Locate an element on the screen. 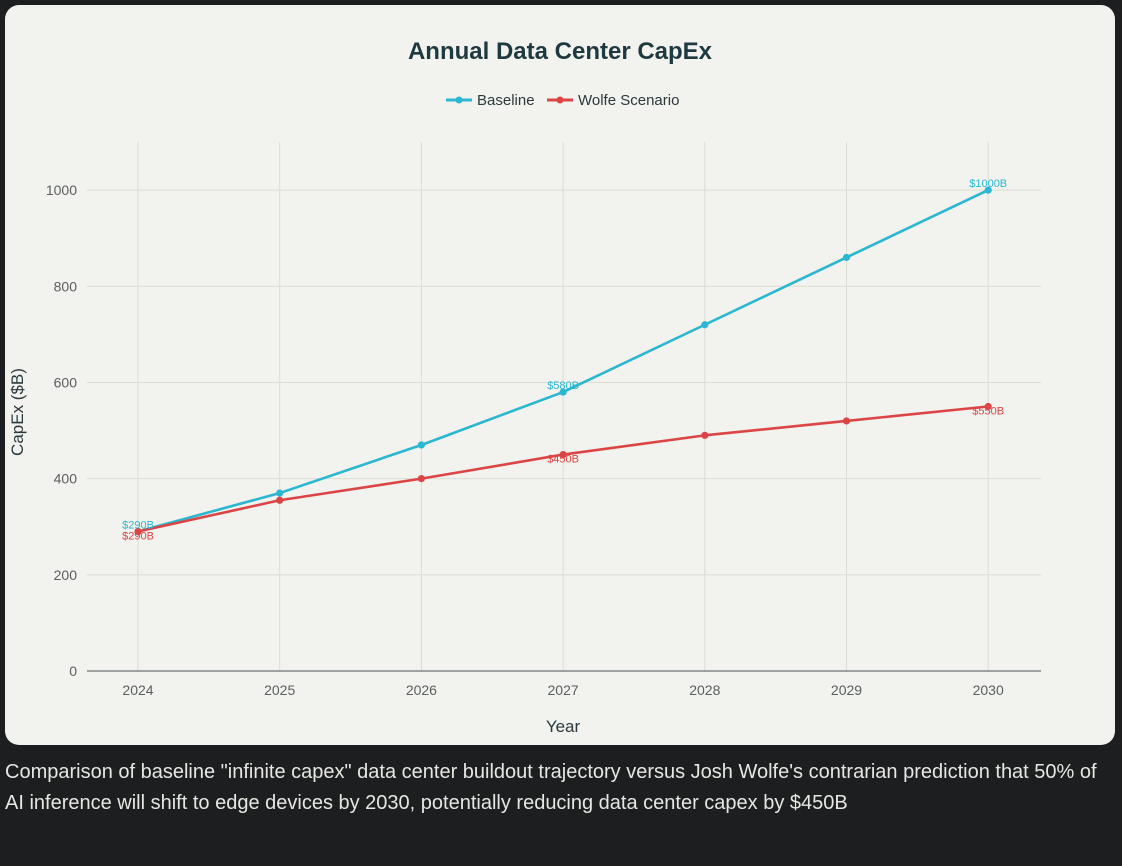 The width and height of the screenshot is (1122, 866). legend-label-wolfe: Wolfe Scenario is located at coordinates (628, 100).